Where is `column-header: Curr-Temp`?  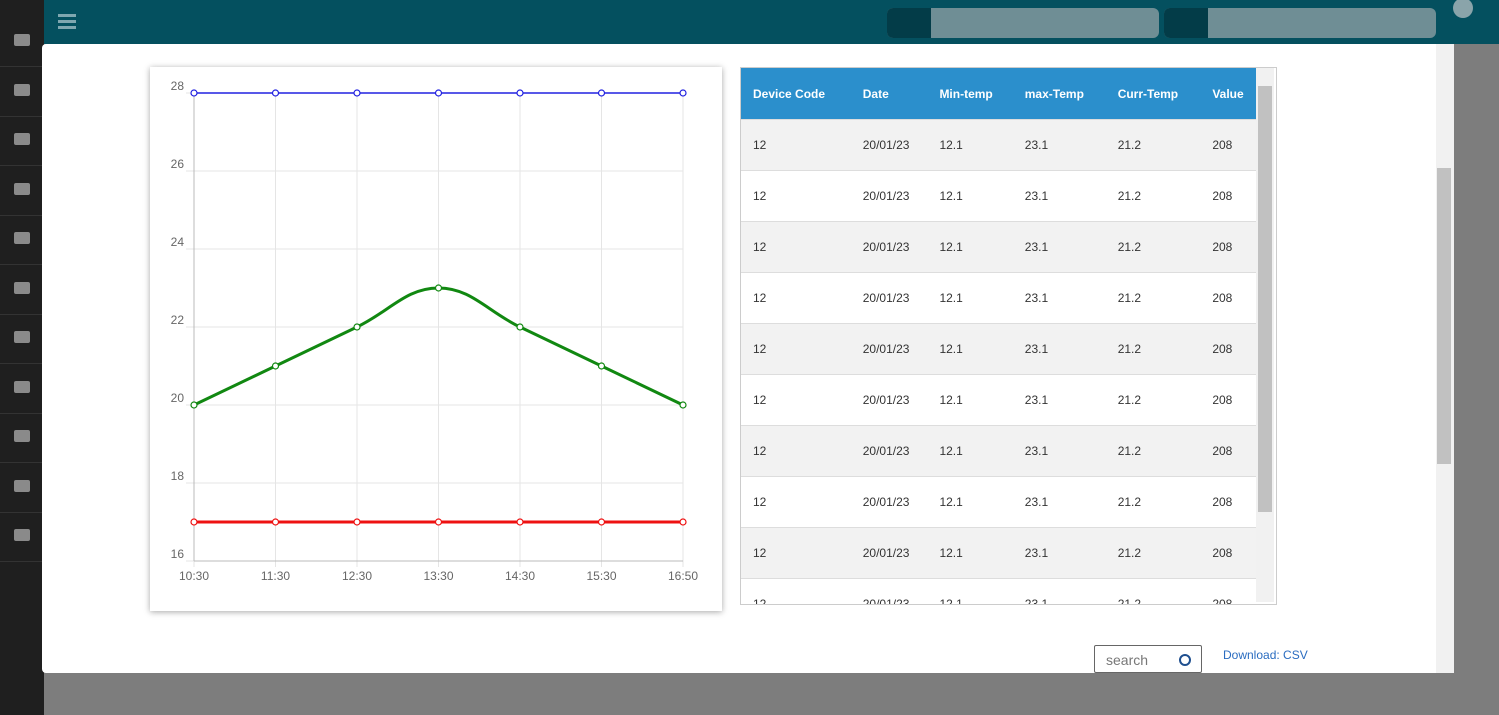 column-header: Curr-Temp is located at coordinates (1153, 94).